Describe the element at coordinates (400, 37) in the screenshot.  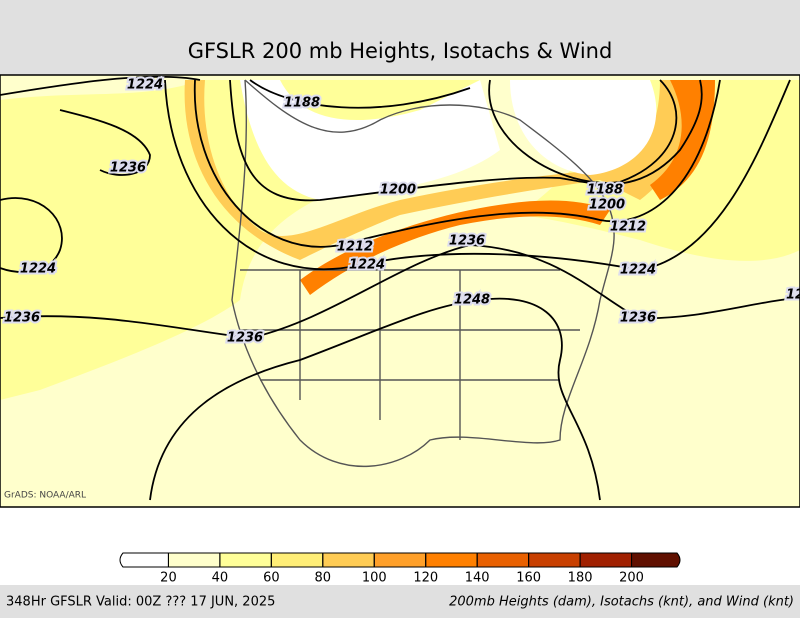
I see `header-band` at that location.